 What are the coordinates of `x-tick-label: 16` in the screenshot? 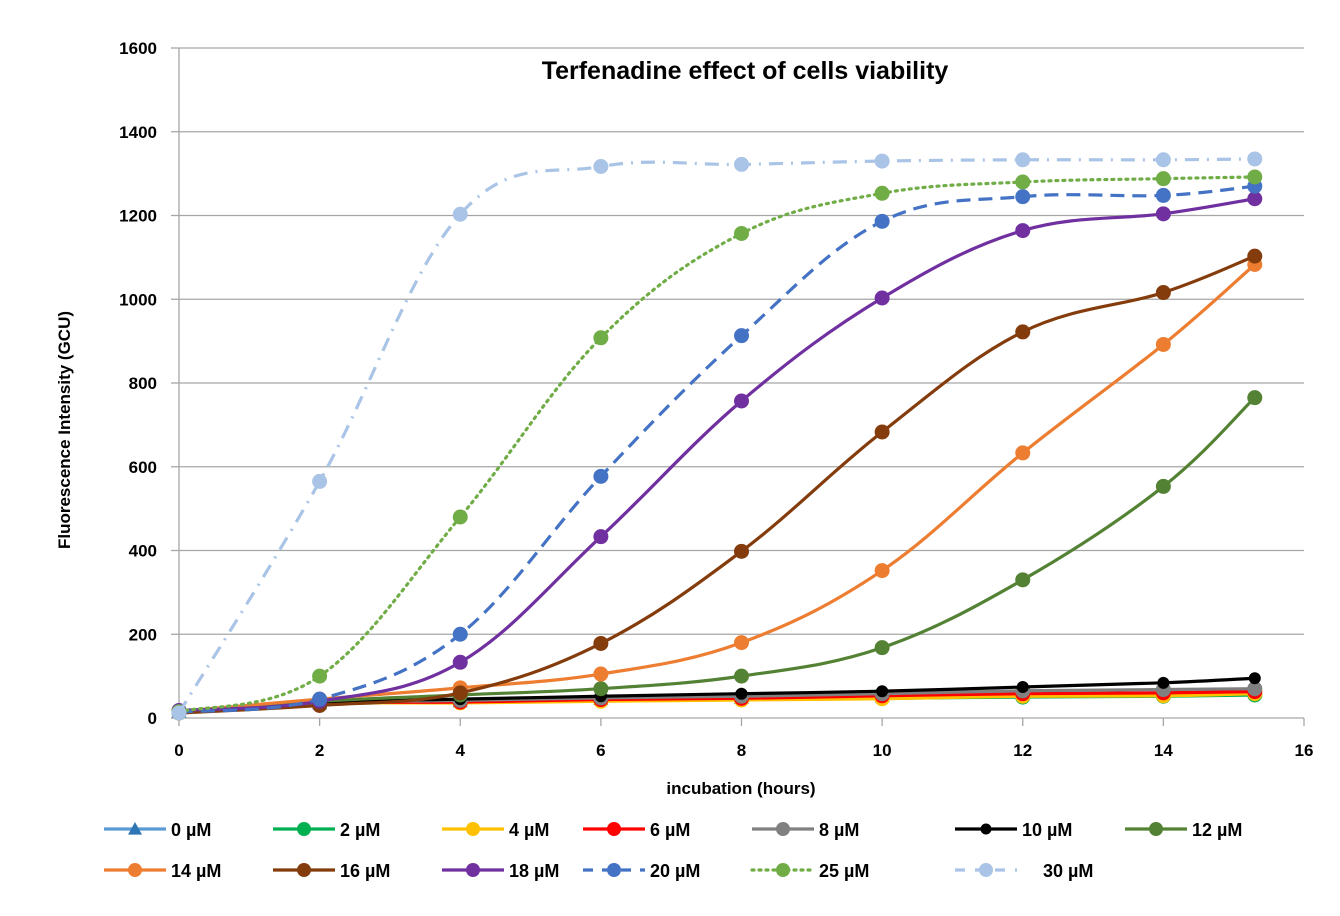 It's located at (1304, 750).